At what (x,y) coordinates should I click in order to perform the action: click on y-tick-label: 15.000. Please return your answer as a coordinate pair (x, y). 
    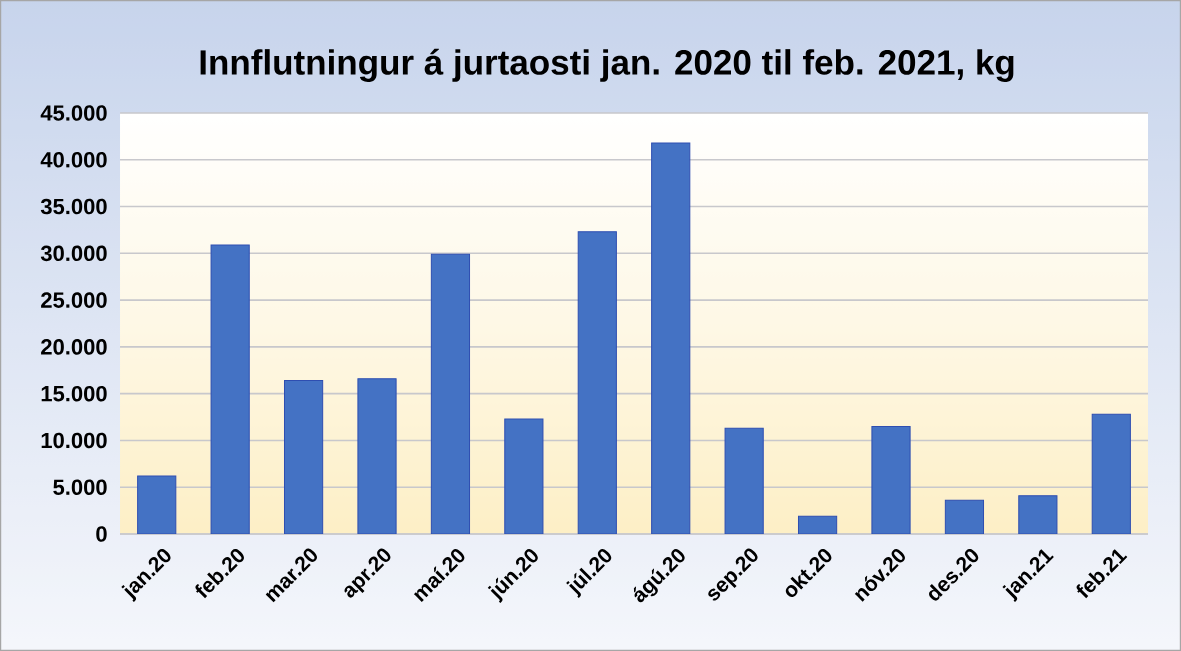
    Looking at the image, I should click on (74, 393).